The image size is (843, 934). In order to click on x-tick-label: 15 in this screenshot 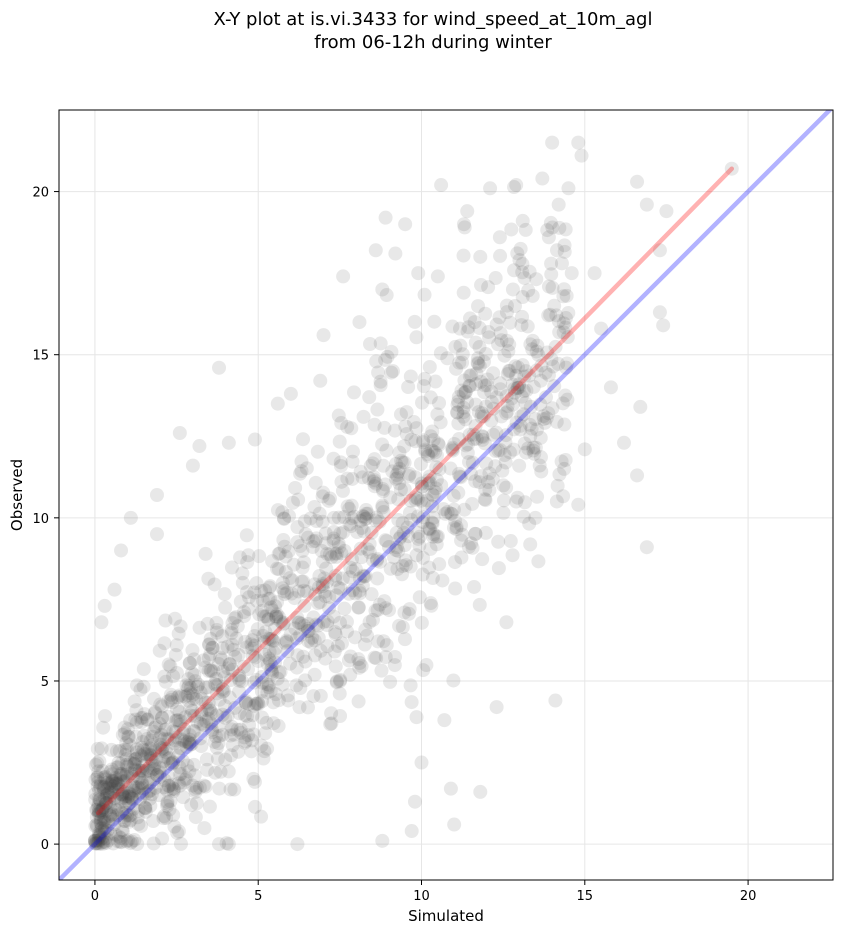, I will do `click(585, 896)`.